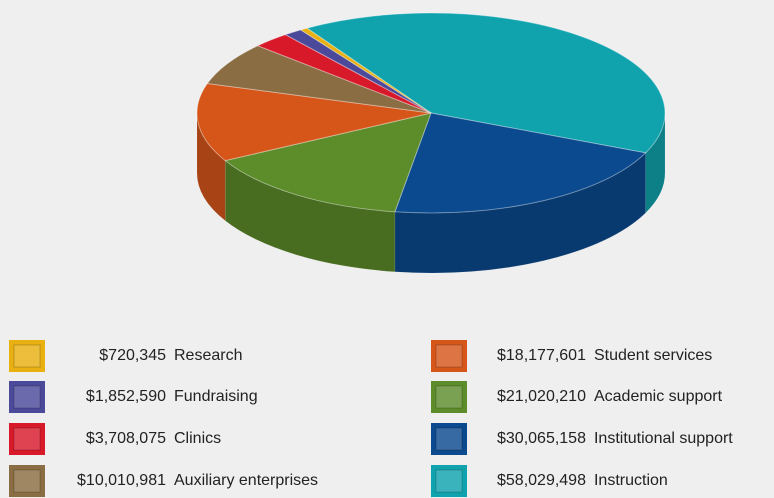  Describe the element at coordinates (658, 396) in the screenshot. I see `legend-label: Academic support` at that location.